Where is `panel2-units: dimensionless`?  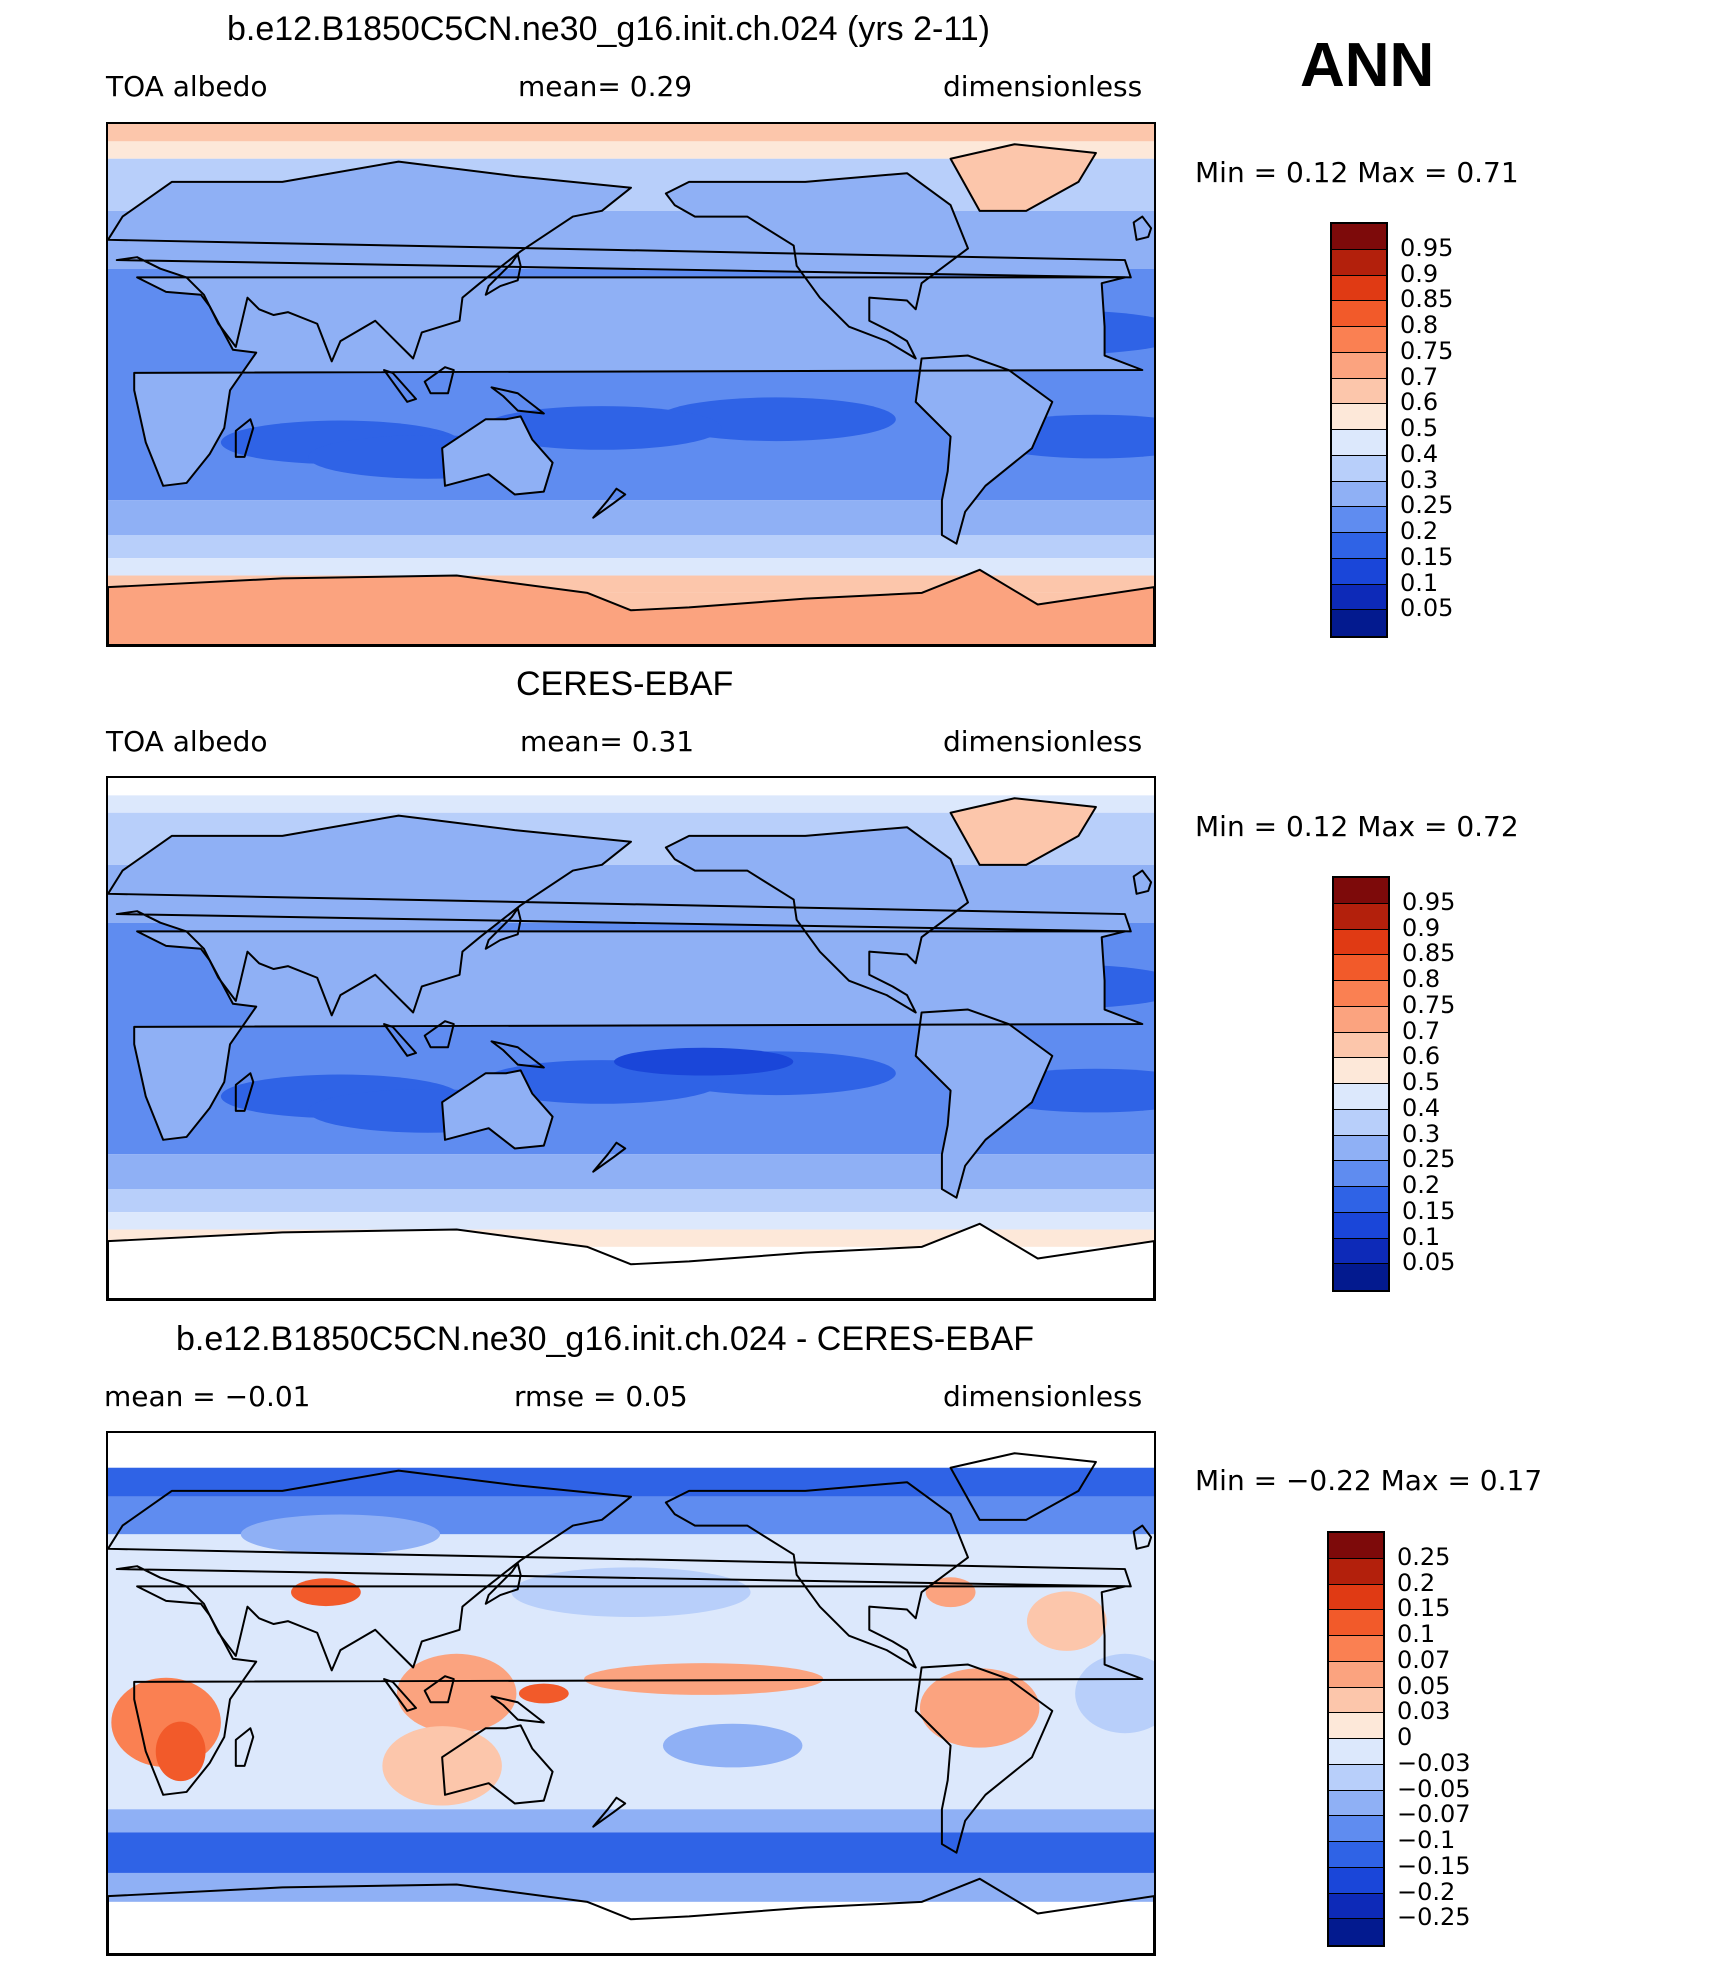 panel2-units: dimensionless is located at coordinates (1043, 741).